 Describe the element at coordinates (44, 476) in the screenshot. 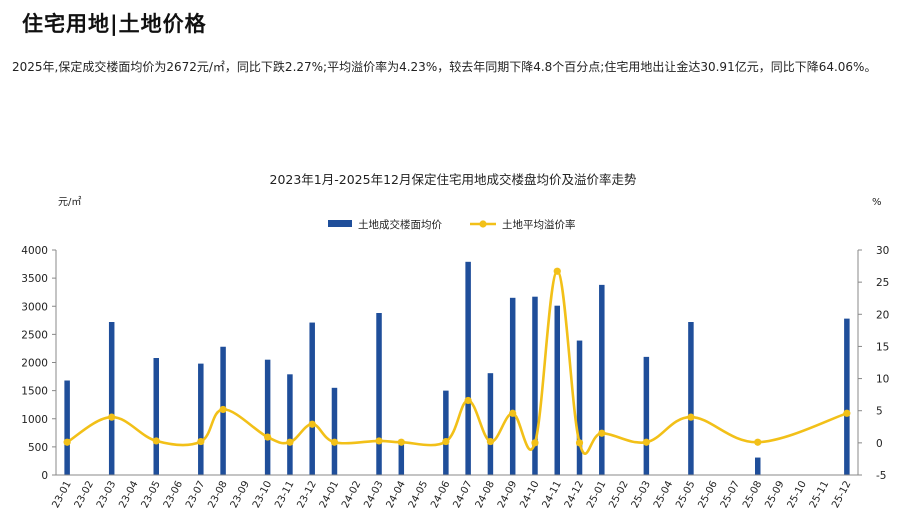

I see `left-tick-label: 0` at that location.